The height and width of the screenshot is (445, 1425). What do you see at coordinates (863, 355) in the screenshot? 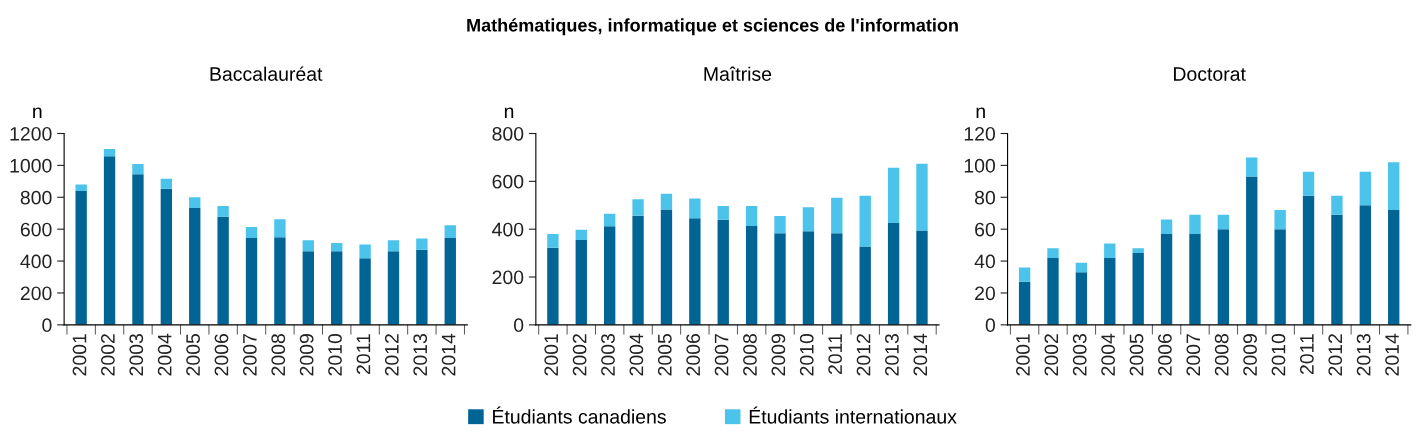
I see `x-tick-label: 2012` at bounding box center [863, 355].